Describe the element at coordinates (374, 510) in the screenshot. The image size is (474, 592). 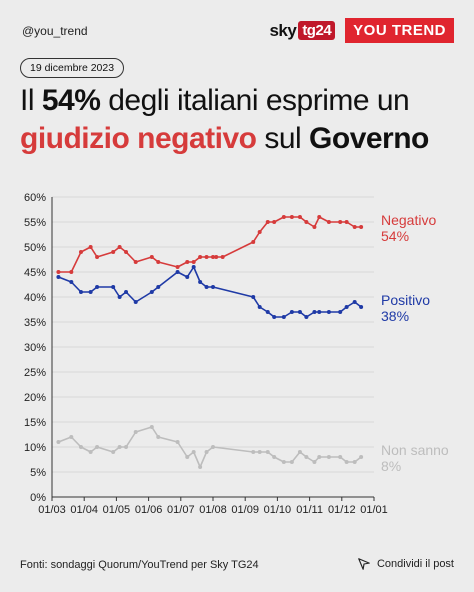
I see `x-tick-label: 01/01` at that location.